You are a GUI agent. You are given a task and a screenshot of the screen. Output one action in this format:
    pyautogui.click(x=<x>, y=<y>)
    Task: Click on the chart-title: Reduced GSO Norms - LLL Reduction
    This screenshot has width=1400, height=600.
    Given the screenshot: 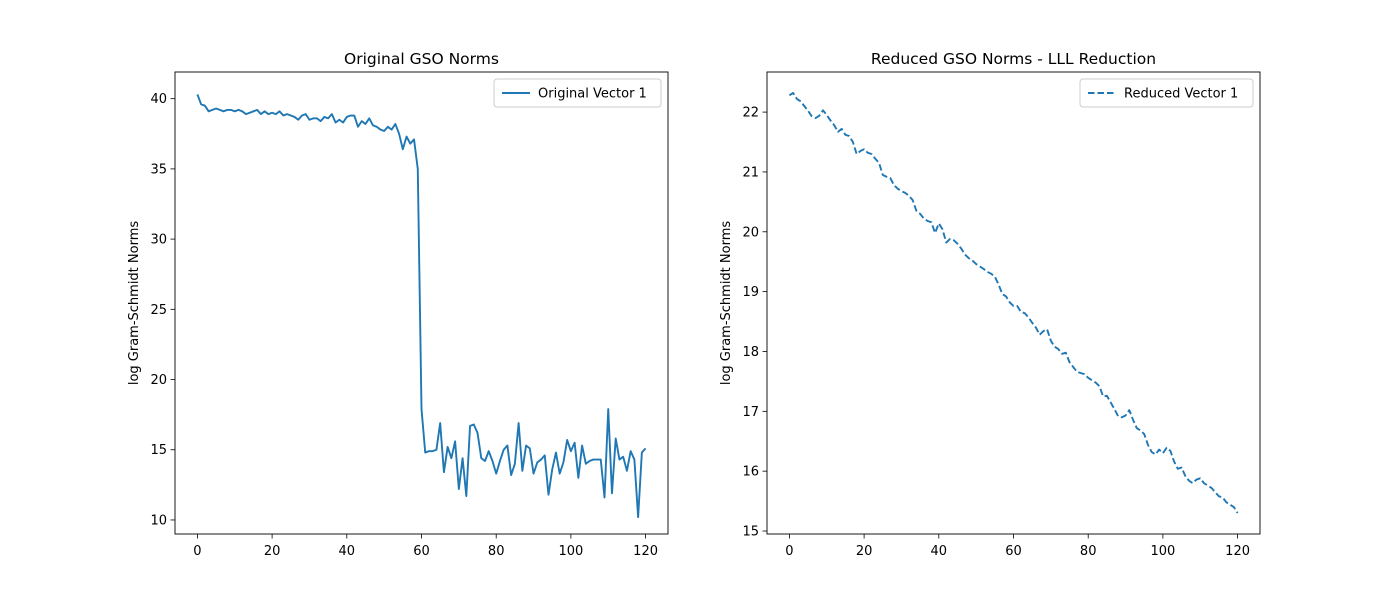 What is the action you would take?
    pyautogui.click(x=1013, y=59)
    